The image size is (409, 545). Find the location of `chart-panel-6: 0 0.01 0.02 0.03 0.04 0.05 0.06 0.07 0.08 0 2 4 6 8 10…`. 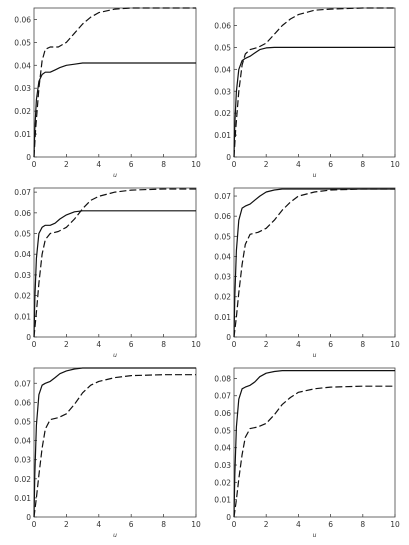

chart-panel-6: 0 0.01 0.02 0.03 0.04 0.05 0.06 0.07 0.08 0 2 4 6 8 10… is located at coordinates (307, 453).